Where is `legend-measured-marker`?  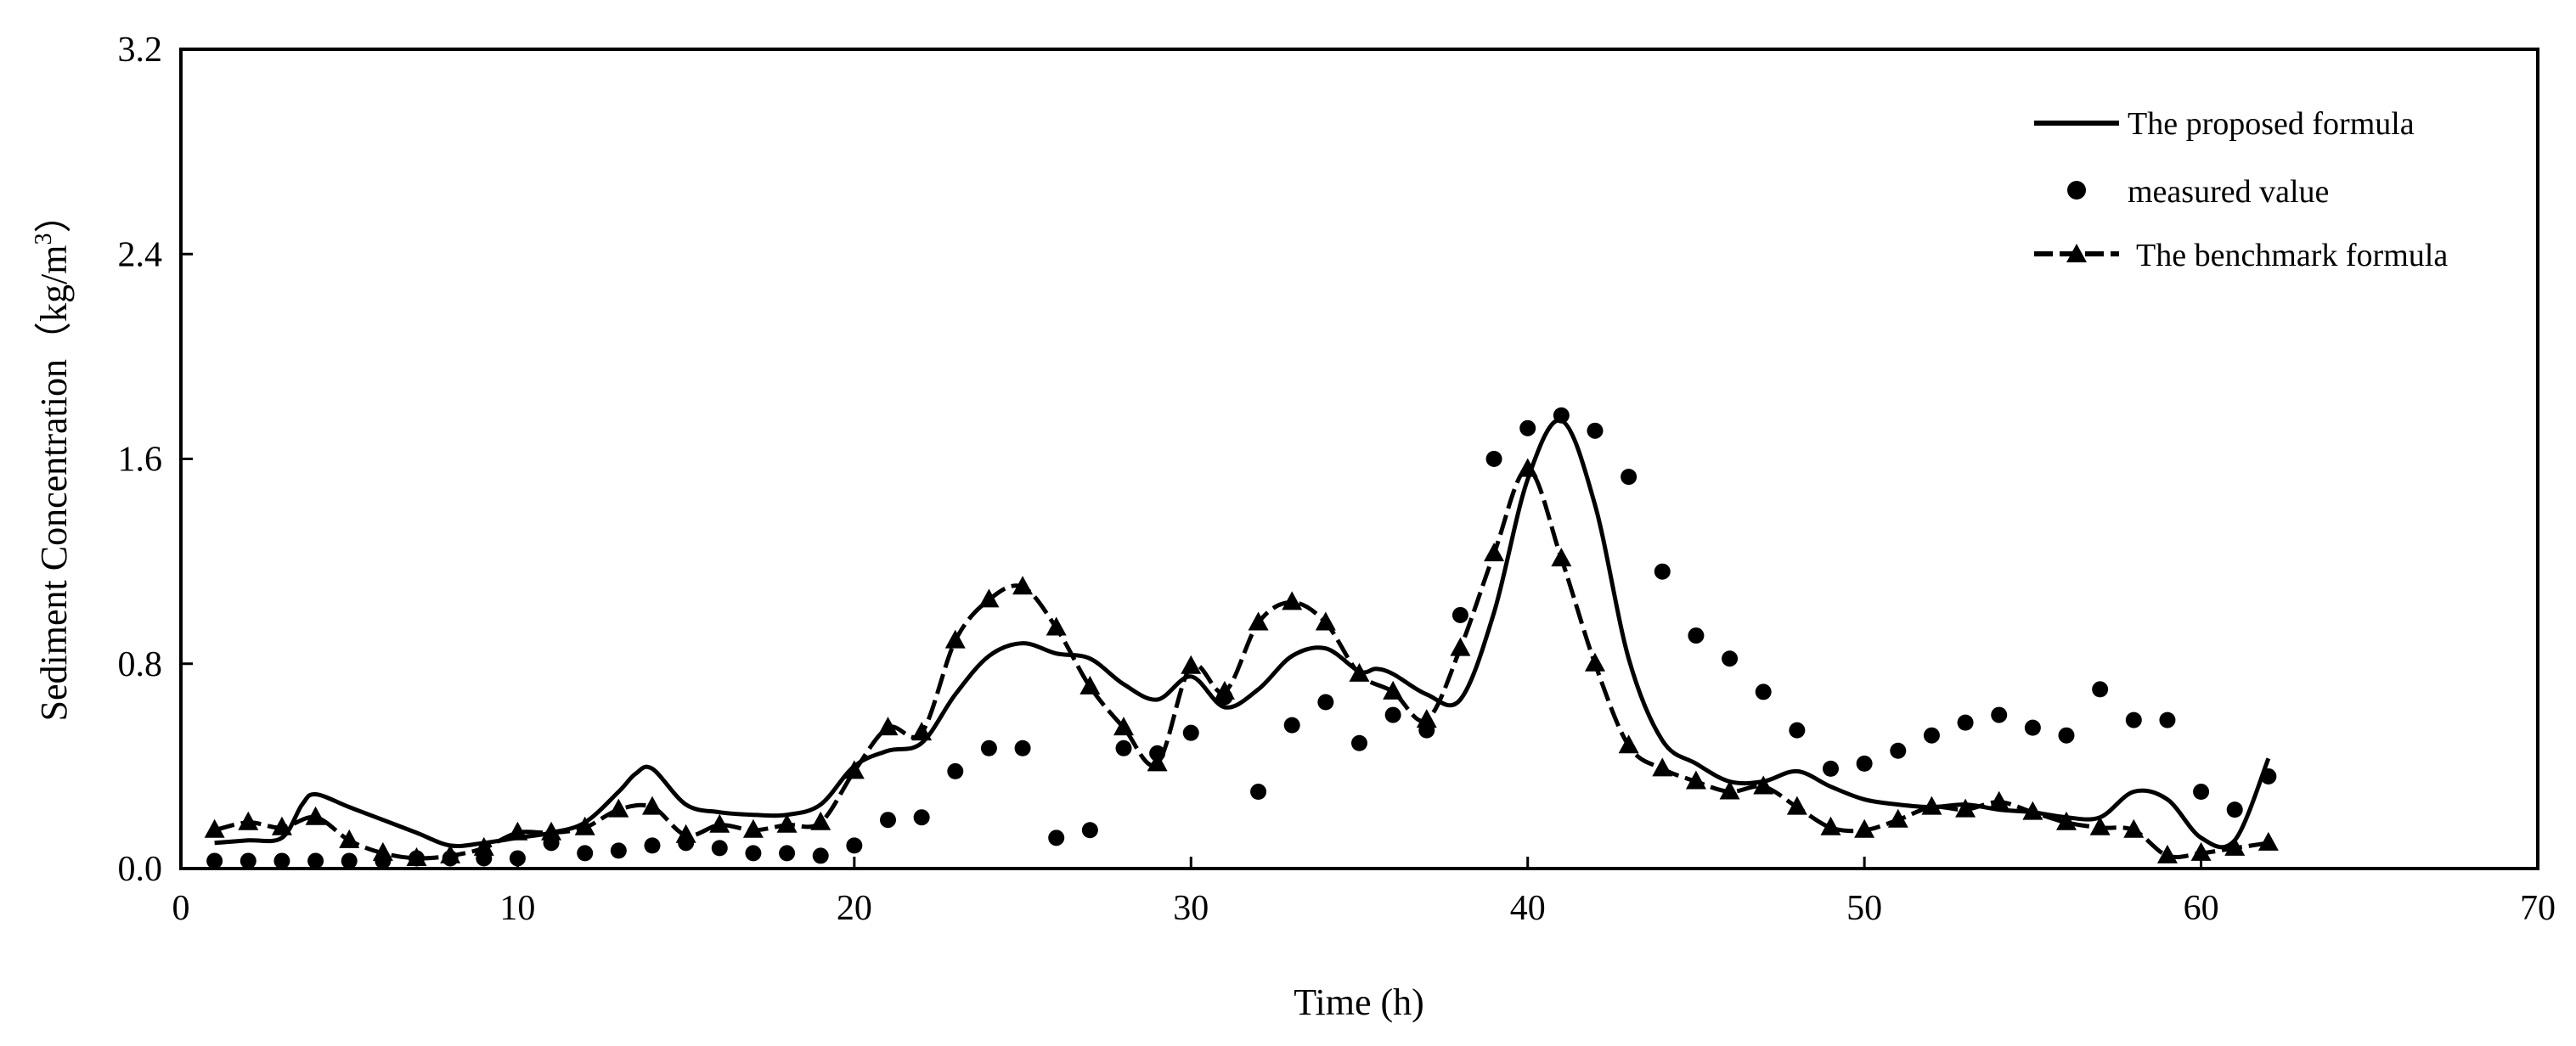
legend-measured-marker is located at coordinates (2076, 190).